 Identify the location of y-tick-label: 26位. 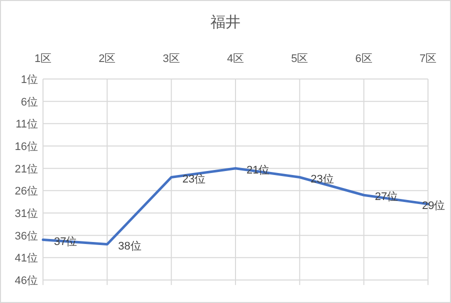
(26, 192).